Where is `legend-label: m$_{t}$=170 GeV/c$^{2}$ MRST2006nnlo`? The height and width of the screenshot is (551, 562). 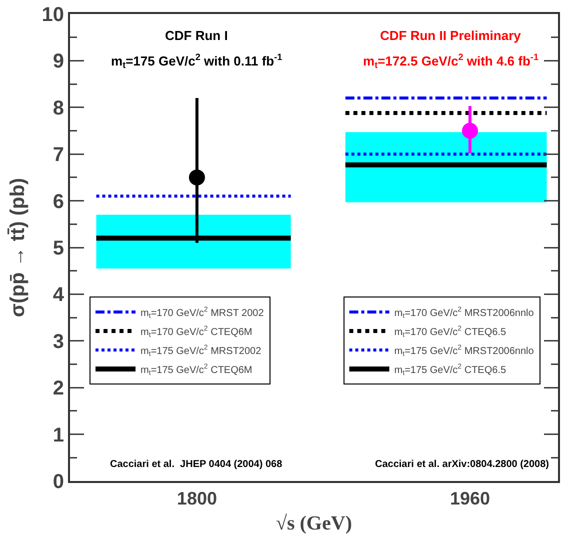
legend-label: m$_{t}$=170 GeV/c$^{2}$ MRST2006nnlo is located at coordinates (464, 313).